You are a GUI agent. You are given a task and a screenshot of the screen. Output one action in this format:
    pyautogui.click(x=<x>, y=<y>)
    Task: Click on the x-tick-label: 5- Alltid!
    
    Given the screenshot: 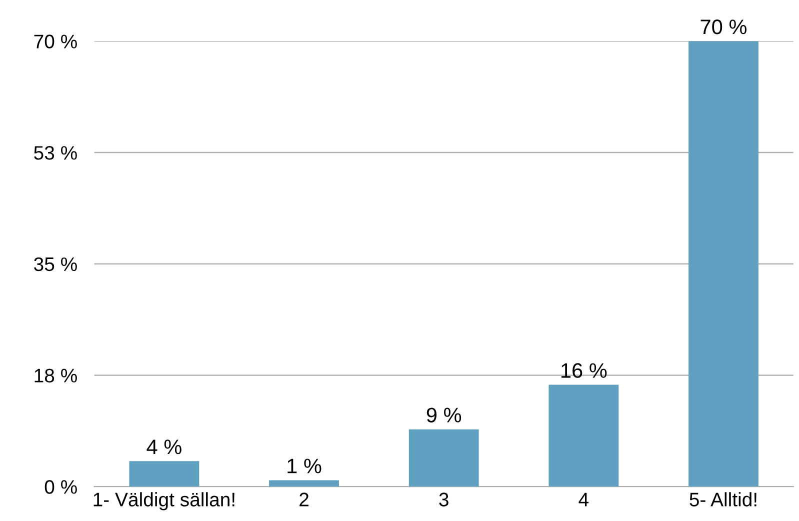 What is the action you would take?
    pyautogui.click(x=723, y=499)
    